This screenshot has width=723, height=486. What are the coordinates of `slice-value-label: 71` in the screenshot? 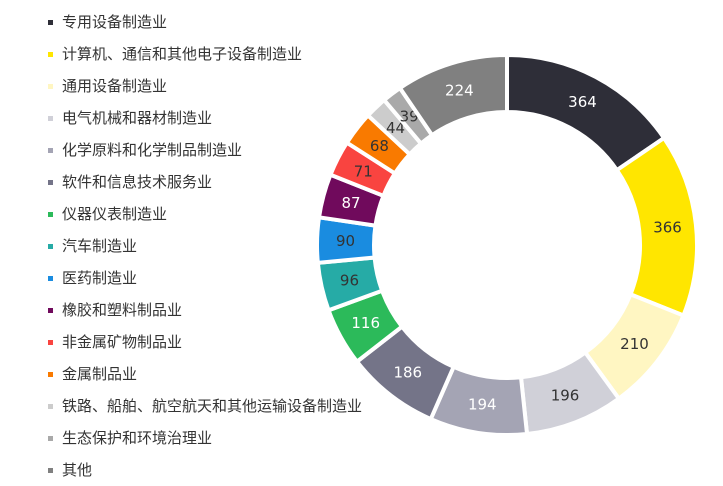 It's located at (363, 171).